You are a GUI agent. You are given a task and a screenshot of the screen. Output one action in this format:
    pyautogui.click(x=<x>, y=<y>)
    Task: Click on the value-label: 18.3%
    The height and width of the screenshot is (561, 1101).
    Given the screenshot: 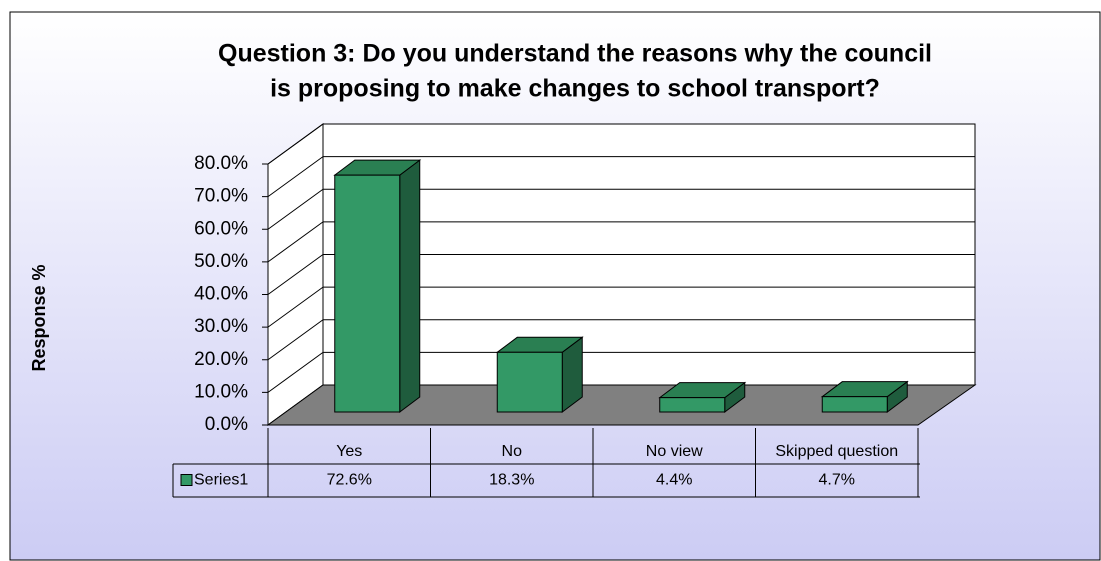 What is the action you would take?
    pyautogui.click(x=511, y=480)
    